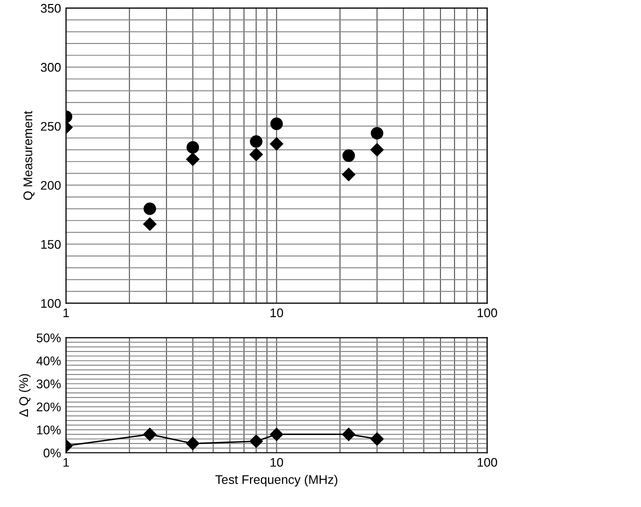  What do you see at coordinates (50, 126) in the screenshot?
I see `y-tick-label: 250` at bounding box center [50, 126].